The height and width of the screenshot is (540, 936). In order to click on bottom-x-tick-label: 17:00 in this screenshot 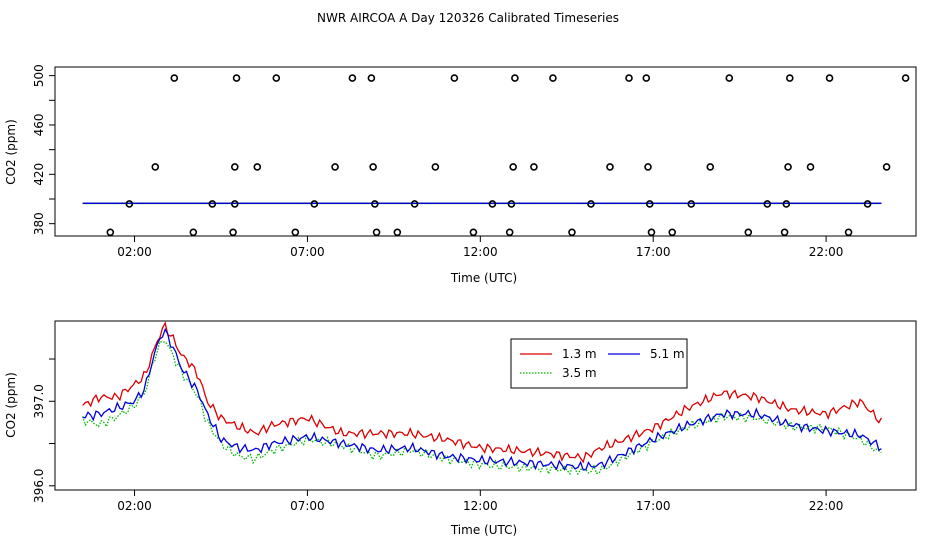, I will do `click(653, 506)`.